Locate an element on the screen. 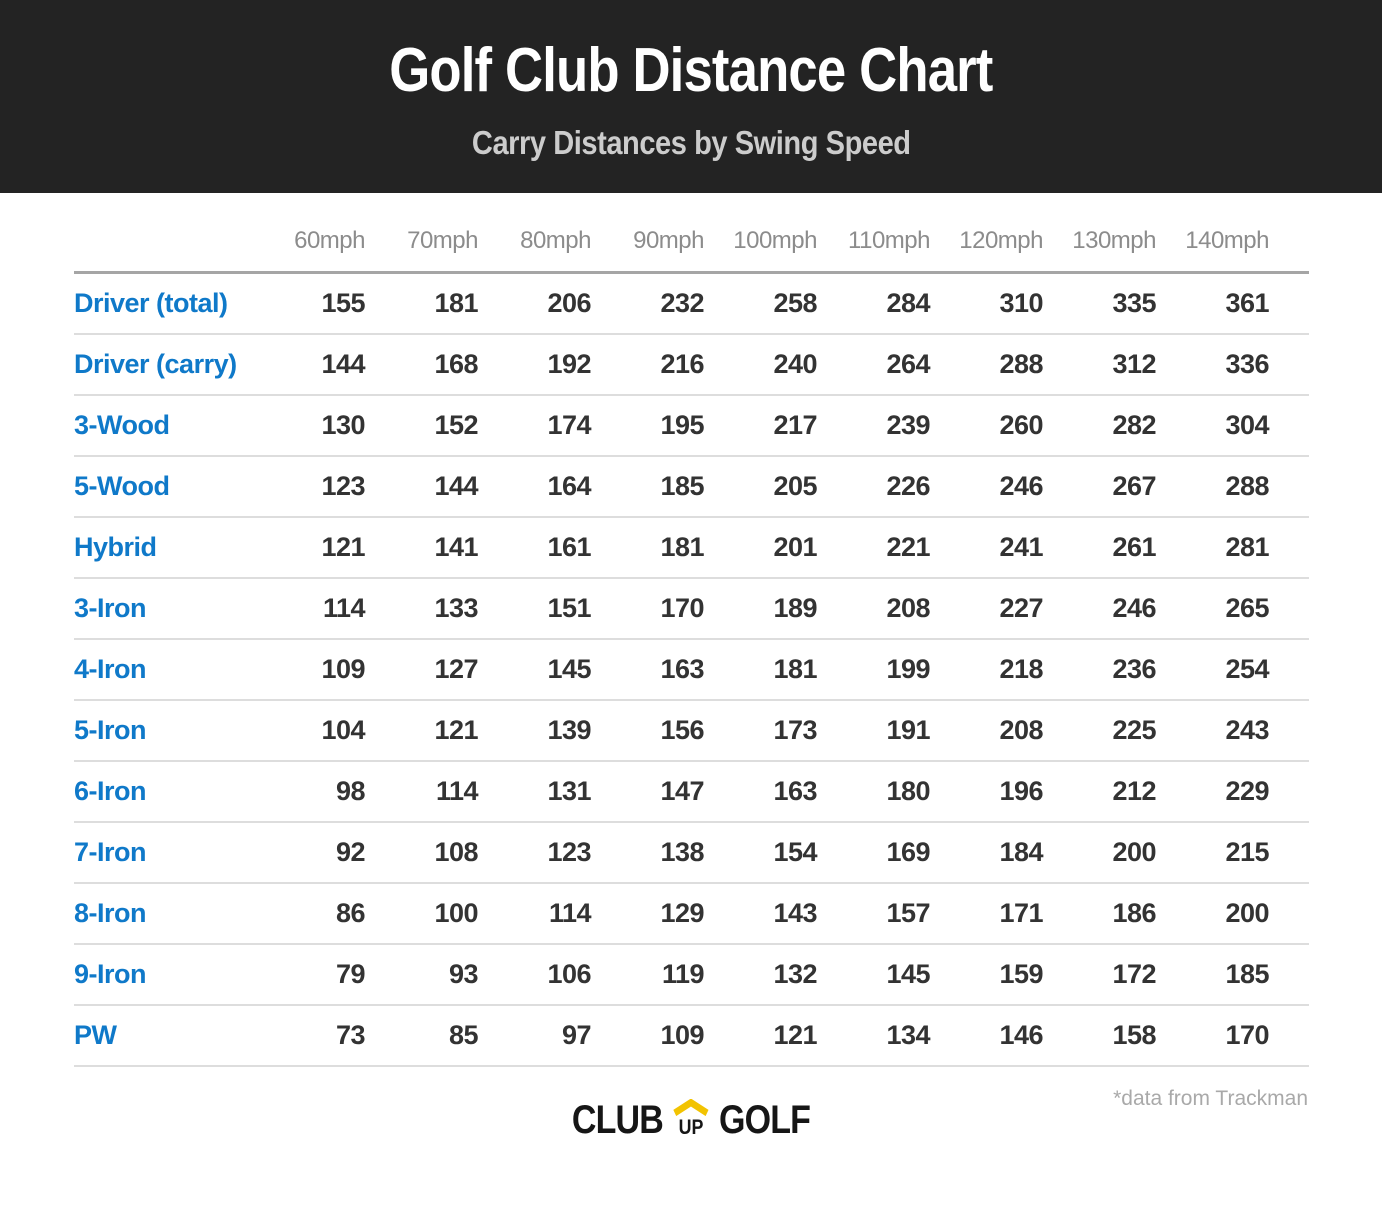 The width and height of the screenshot is (1382, 1220). distance-value: 129 is located at coordinates (648, 913).